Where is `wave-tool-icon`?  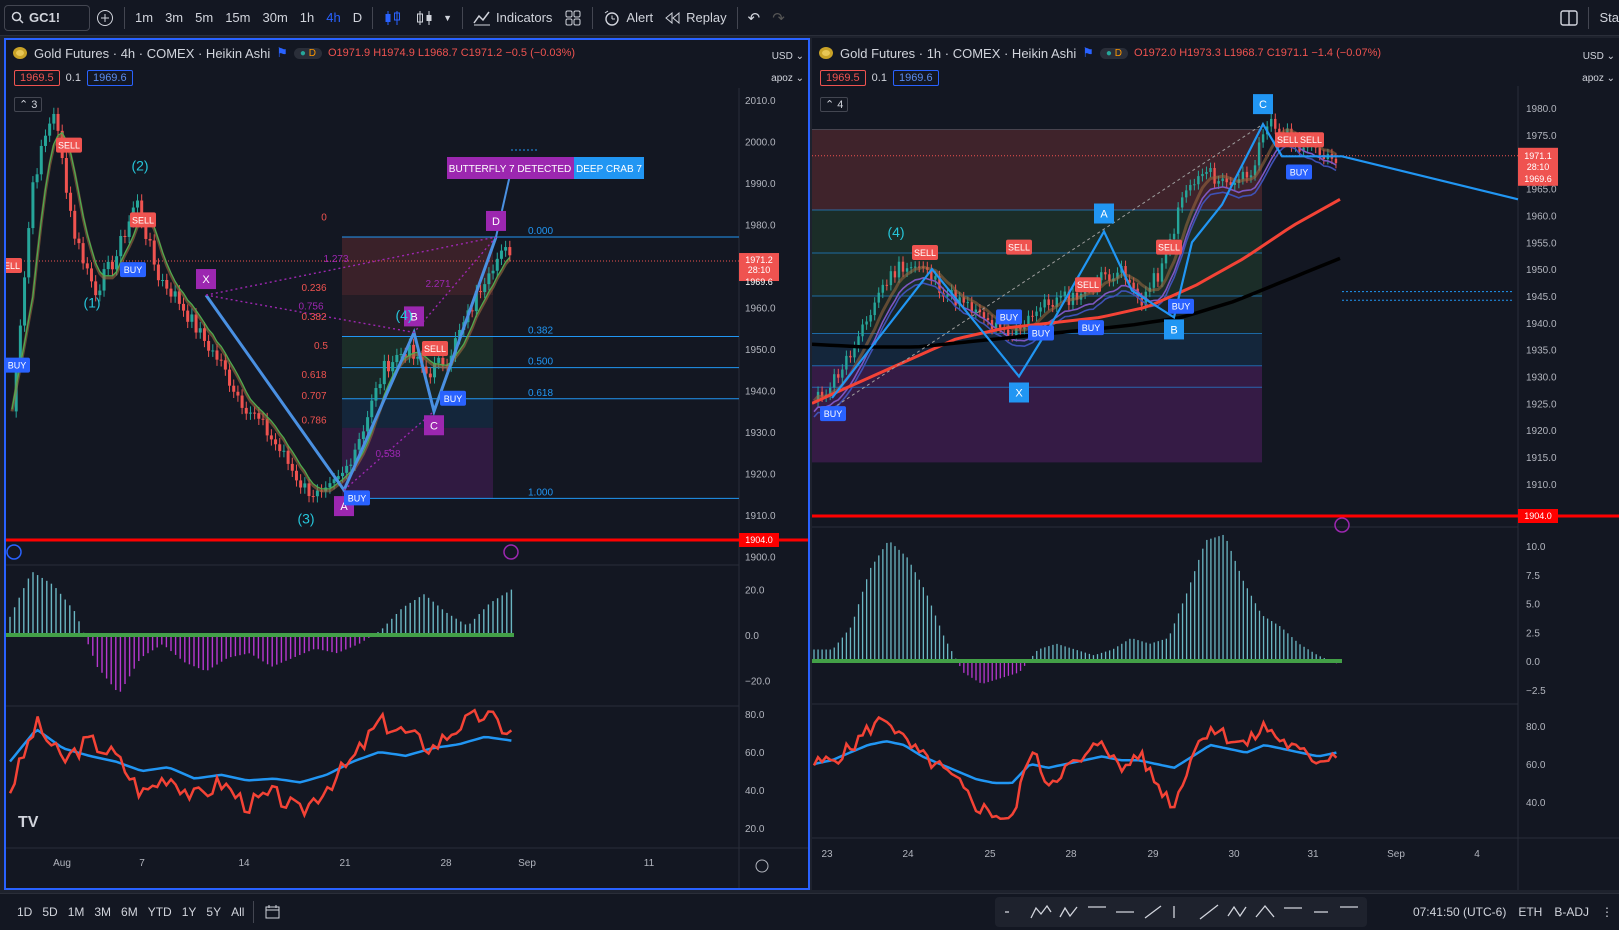 wave-tool-icon is located at coordinates (1041, 912).